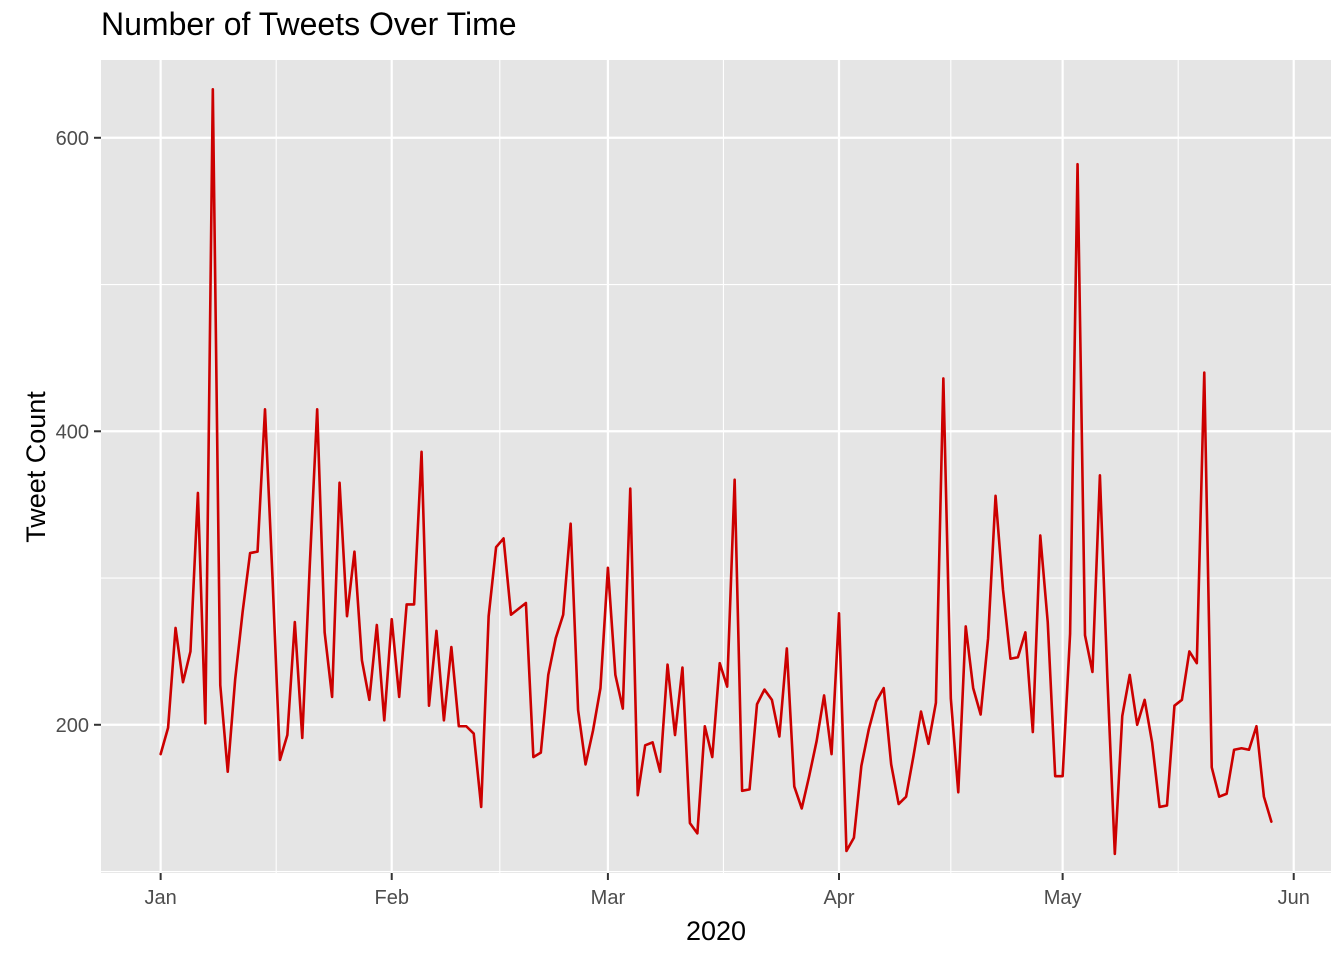 This screenshot has width=1344, height=960. What do you see at coordinates (36, 467) in the screenshot?
I see `y-axis-title: Tweet Count` at bounding box center [36, 467].